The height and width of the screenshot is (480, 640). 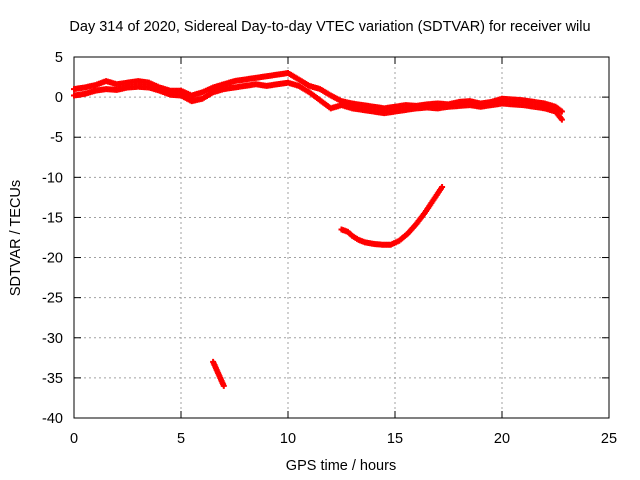 What do you see at coordinates (52, 238) in the screenshot?
I see `y-tick-labels: 5 0 -5 -10 -15 -20 -25 -30 -35 -40` at bounding box center [52, 238].